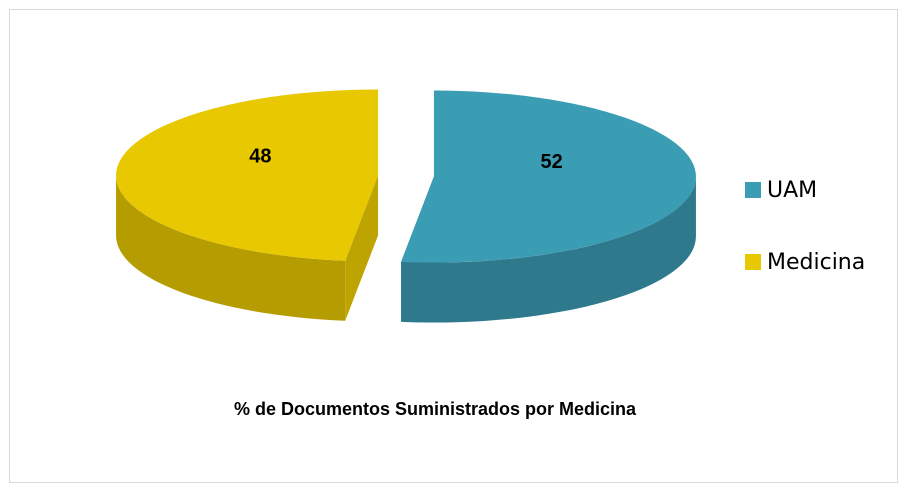  What do you see at coordinates (405, 159) in the screenshot?
I see `data-labels: 52 48` at bounding box center [405, 159].